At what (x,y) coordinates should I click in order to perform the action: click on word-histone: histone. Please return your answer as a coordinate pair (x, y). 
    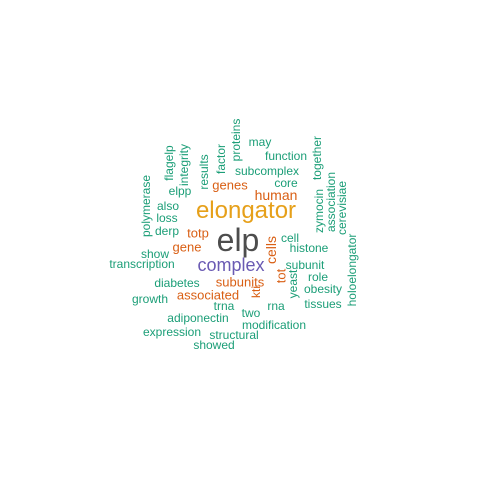
    Looking at the image, I should click on (309, 248).